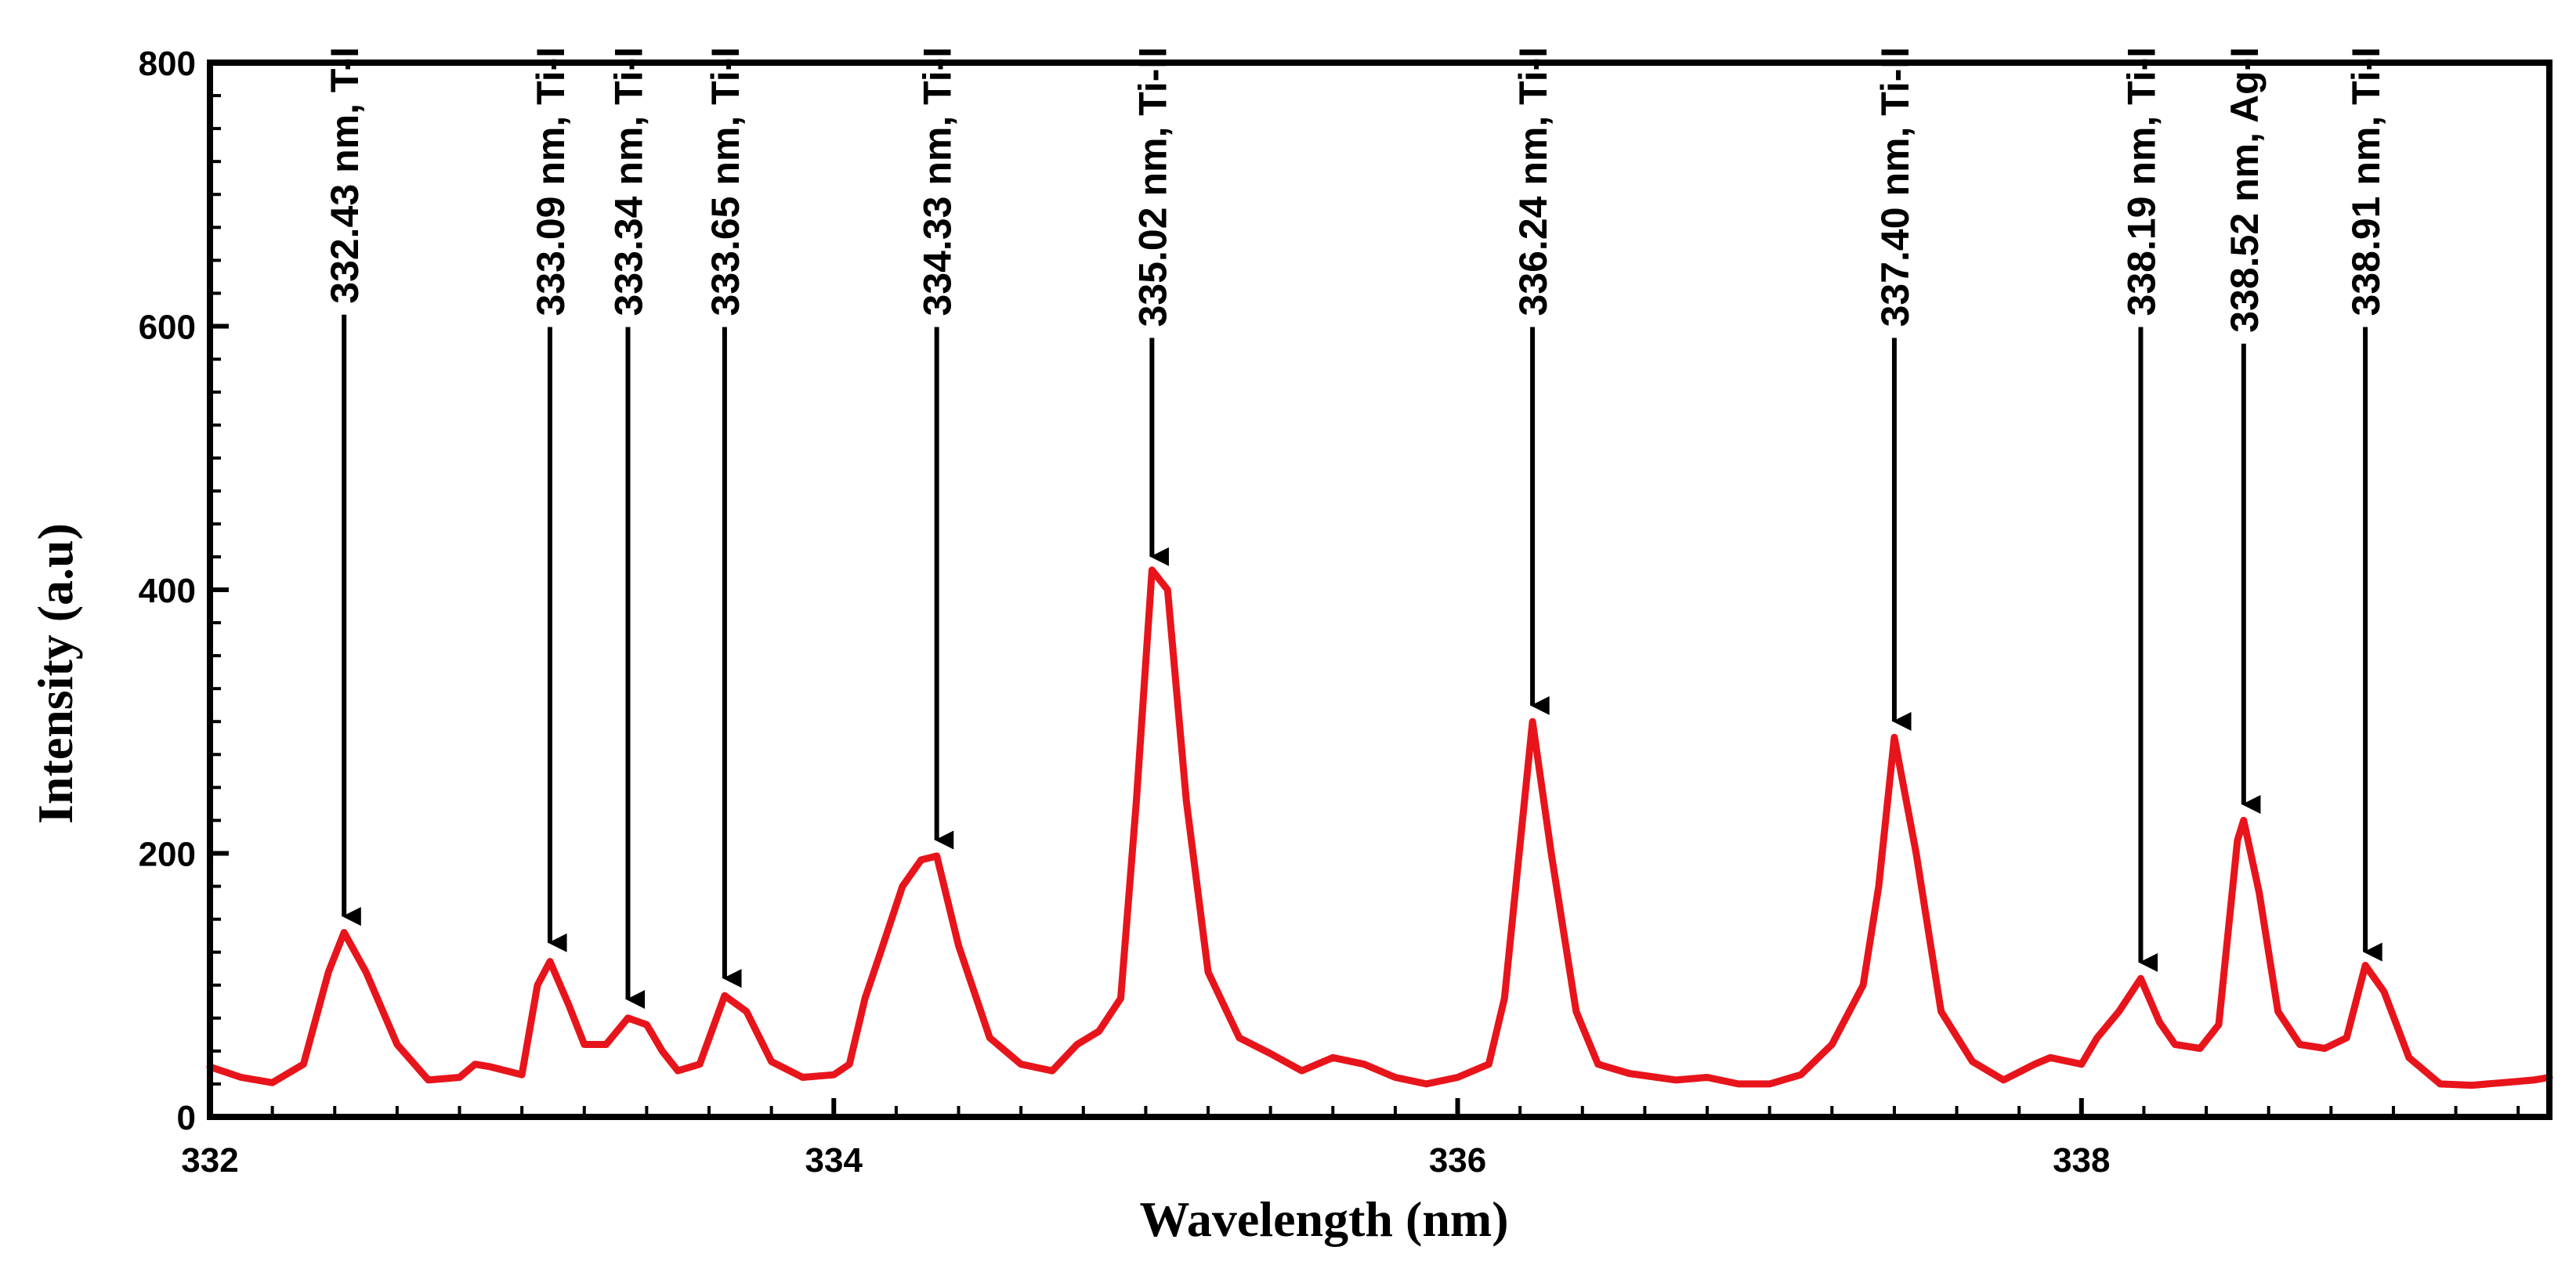 The width and height of the screenshot is (2576, 1272). I want to click on x-tick-label: 334, so click(834, 1160).